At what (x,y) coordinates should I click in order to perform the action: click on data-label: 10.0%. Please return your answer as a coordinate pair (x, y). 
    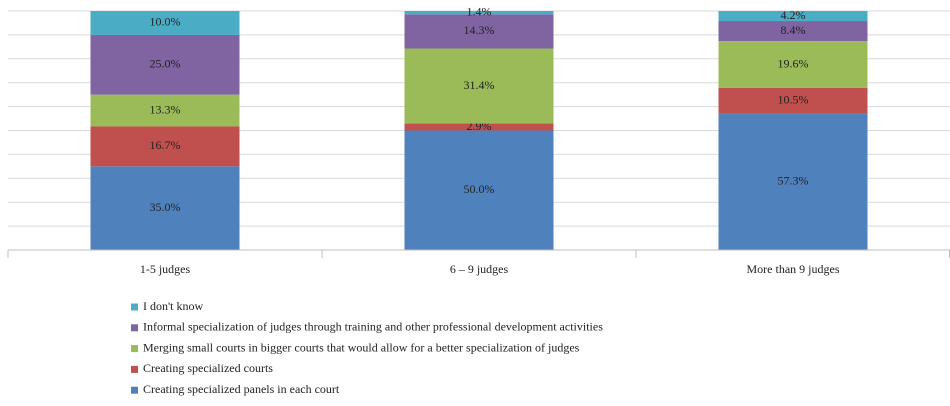
    Looking at the image, I should click on (165, 22).